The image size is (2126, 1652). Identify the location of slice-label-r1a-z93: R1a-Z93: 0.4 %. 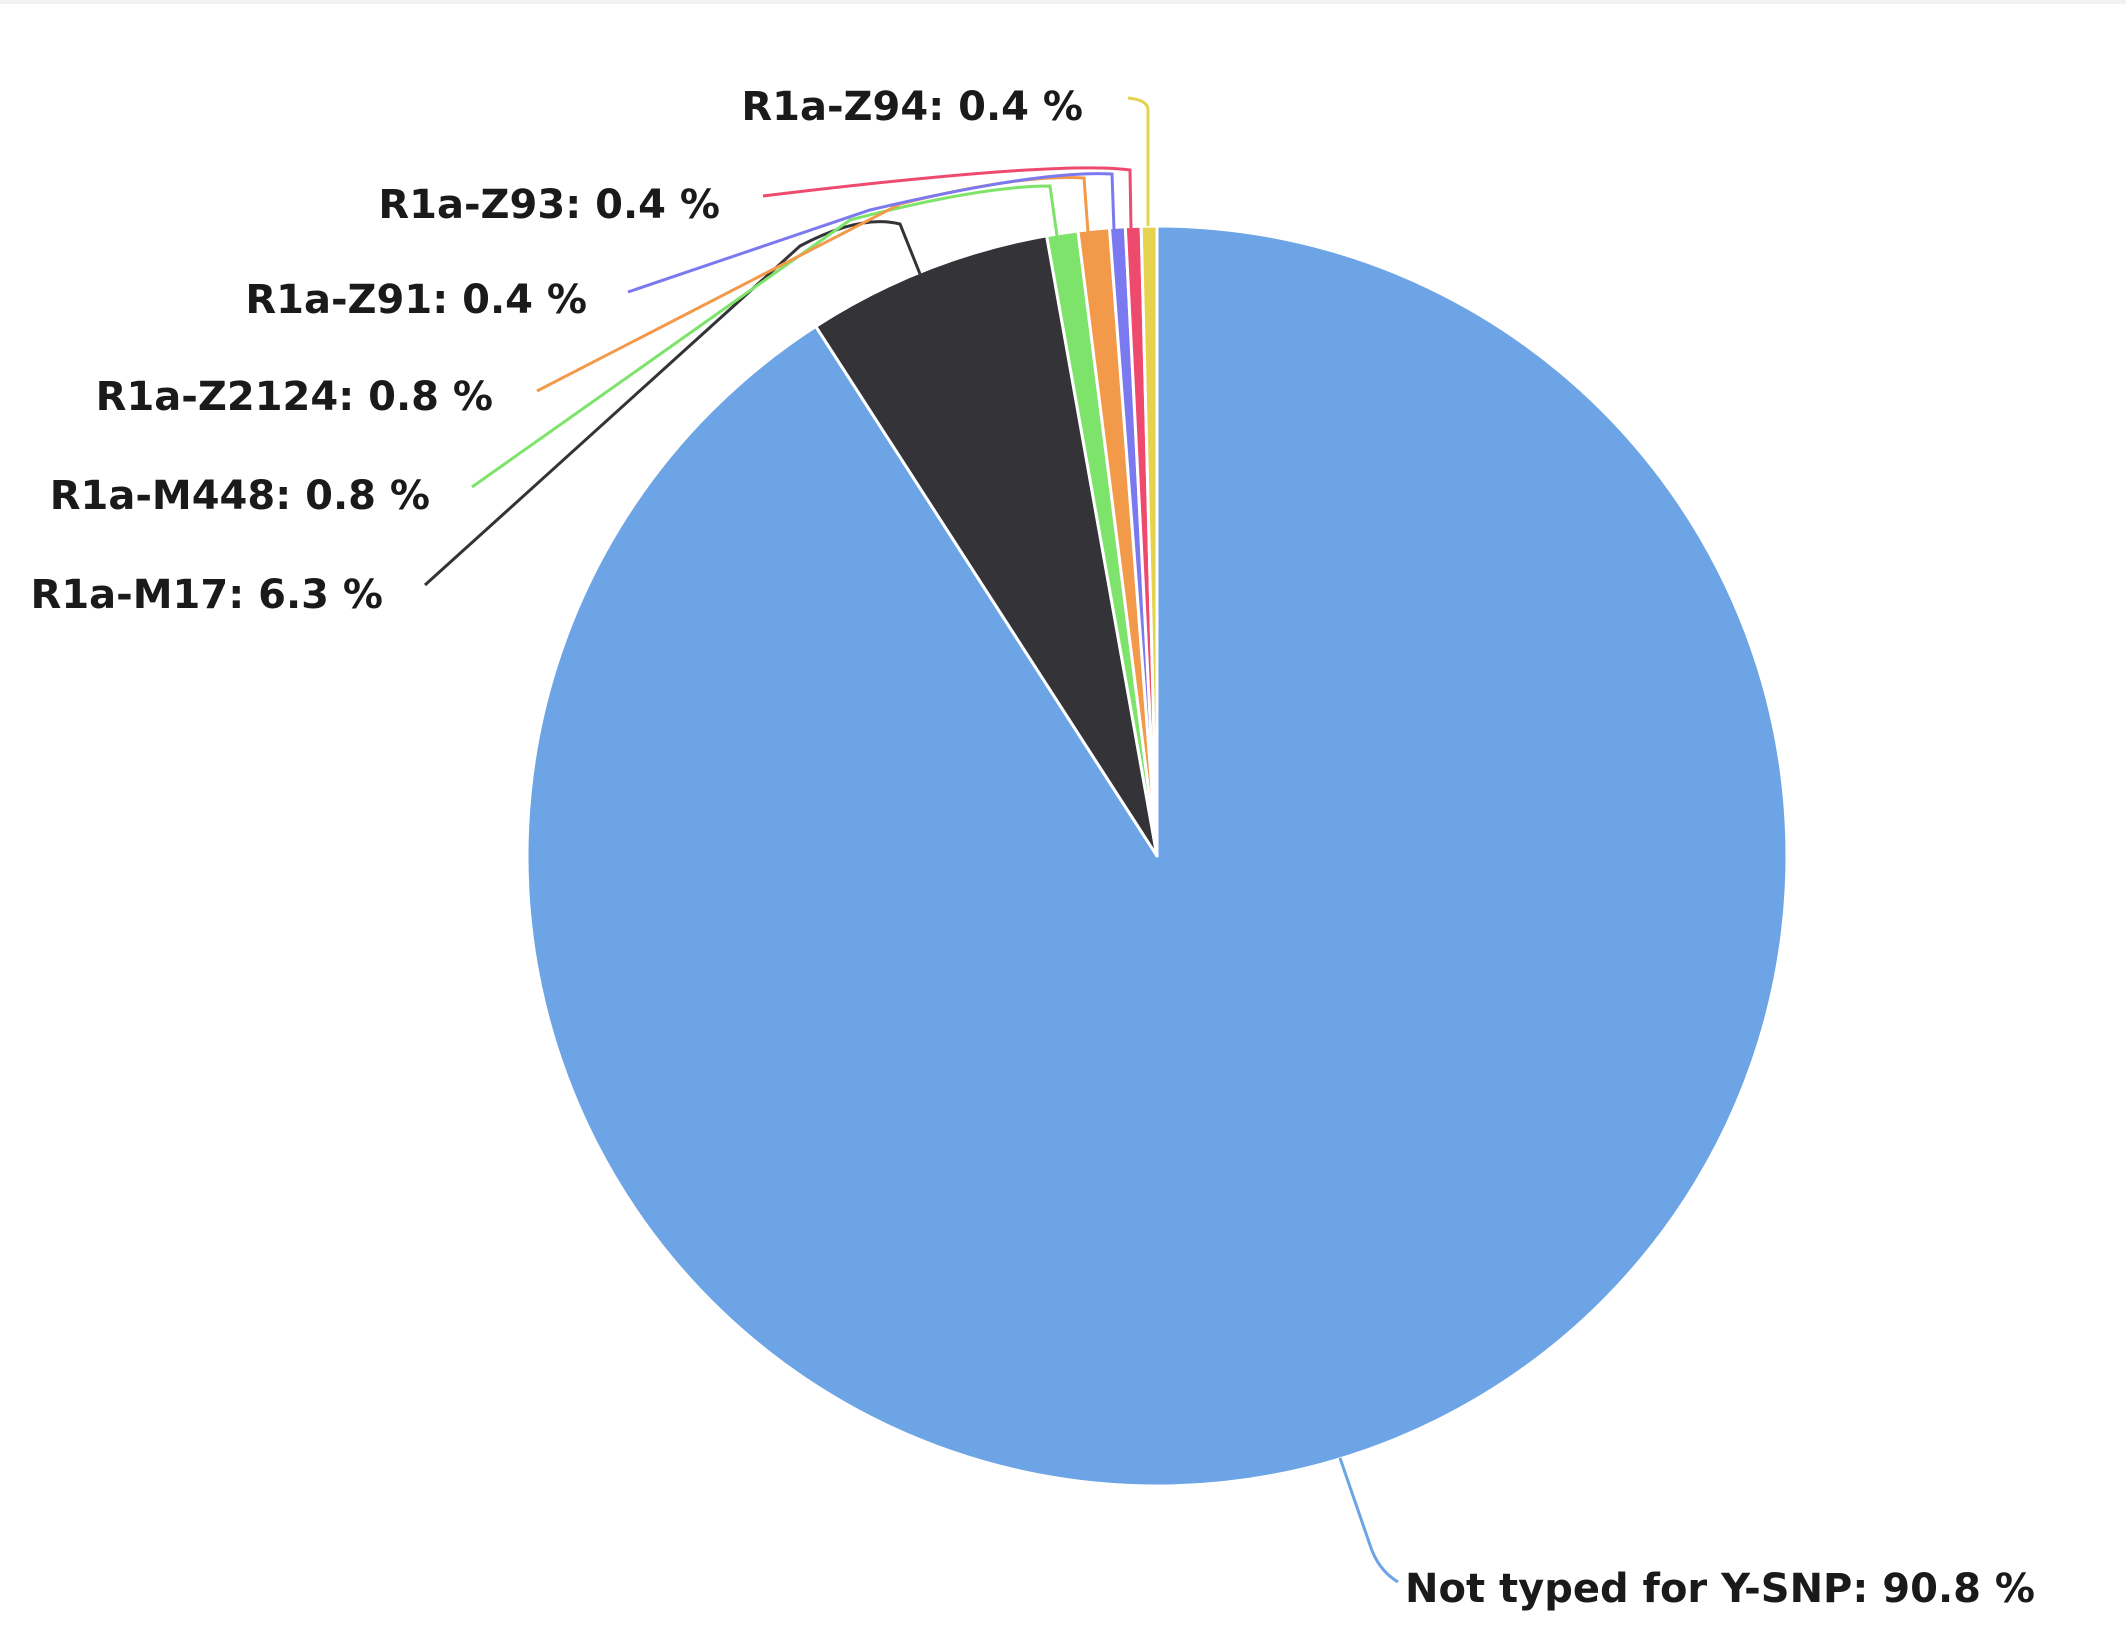
(549, 205).